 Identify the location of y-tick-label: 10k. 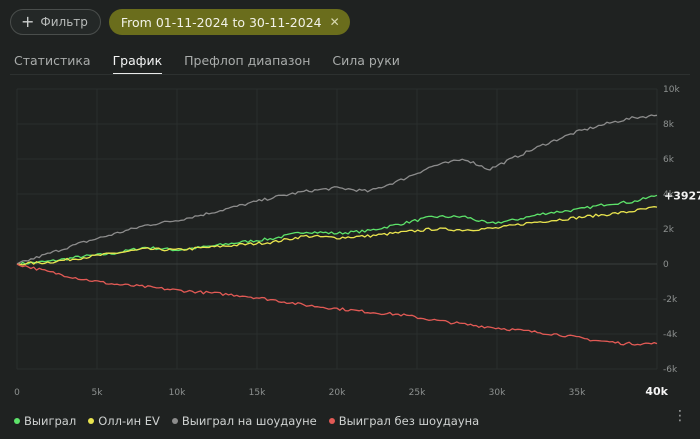
(671, 90).